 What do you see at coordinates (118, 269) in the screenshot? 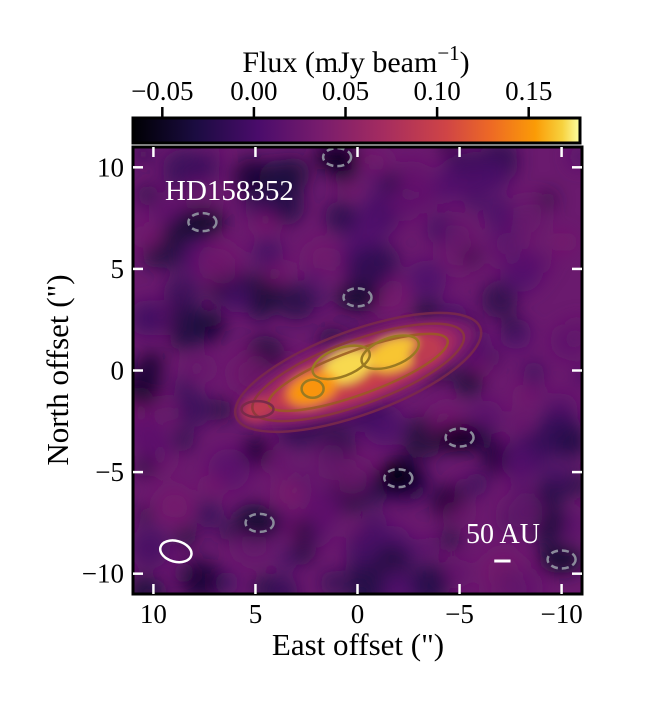
I see `y-tick-label: 5` at bounding box center [118, 269].